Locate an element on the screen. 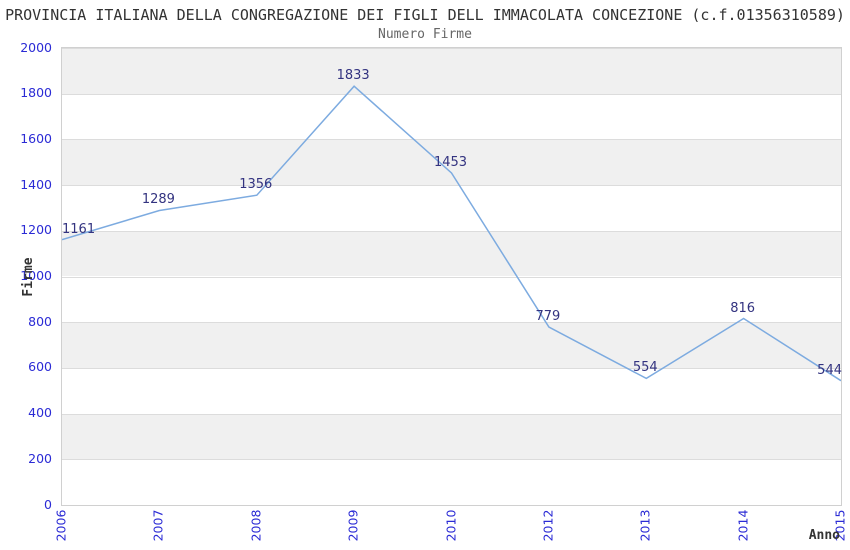 The image size is (850, 550). x-tick-label: 2014 is located at coordinates (743, 525).